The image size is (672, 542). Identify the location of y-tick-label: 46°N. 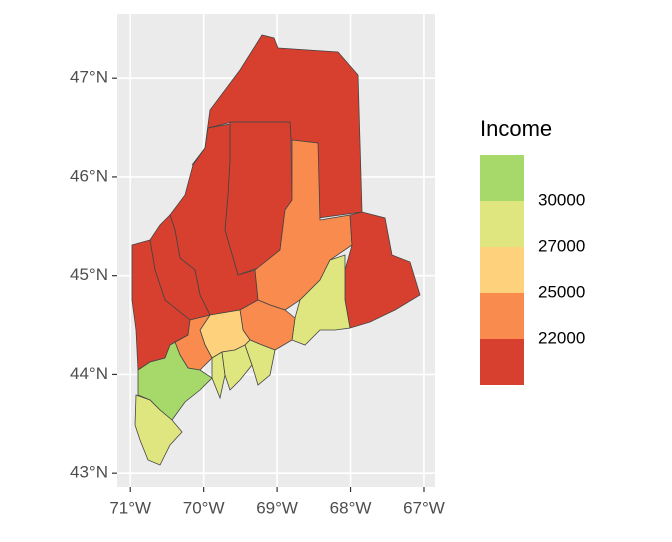
(89, 175).